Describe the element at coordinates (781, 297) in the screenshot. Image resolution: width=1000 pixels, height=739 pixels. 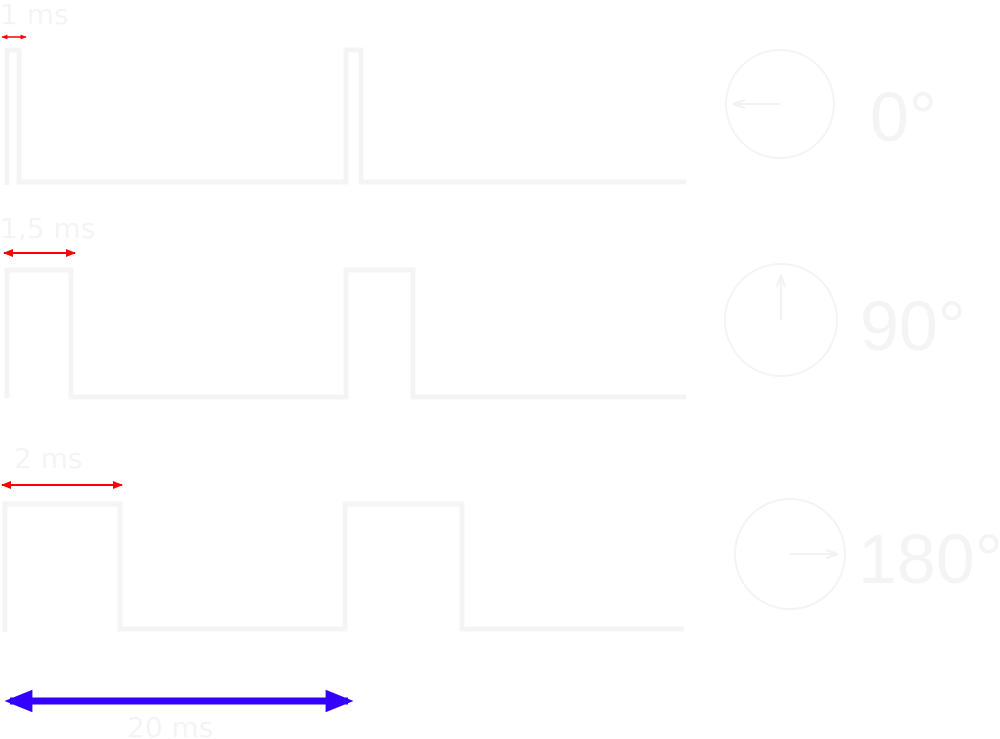
I see `up-arrow-icon` at that location.